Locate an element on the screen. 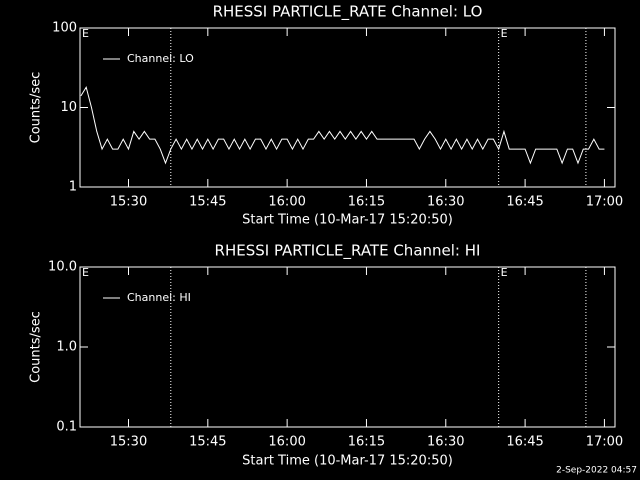 The image size is (640, 480). y-tick-label: 0.1 is located at coordinates (66, 427).